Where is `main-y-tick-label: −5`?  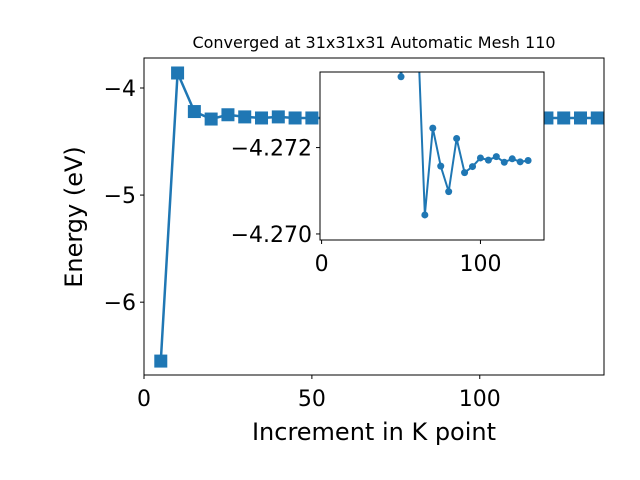
main-y-tick-label: −5 is located at coordinates (120, 196).